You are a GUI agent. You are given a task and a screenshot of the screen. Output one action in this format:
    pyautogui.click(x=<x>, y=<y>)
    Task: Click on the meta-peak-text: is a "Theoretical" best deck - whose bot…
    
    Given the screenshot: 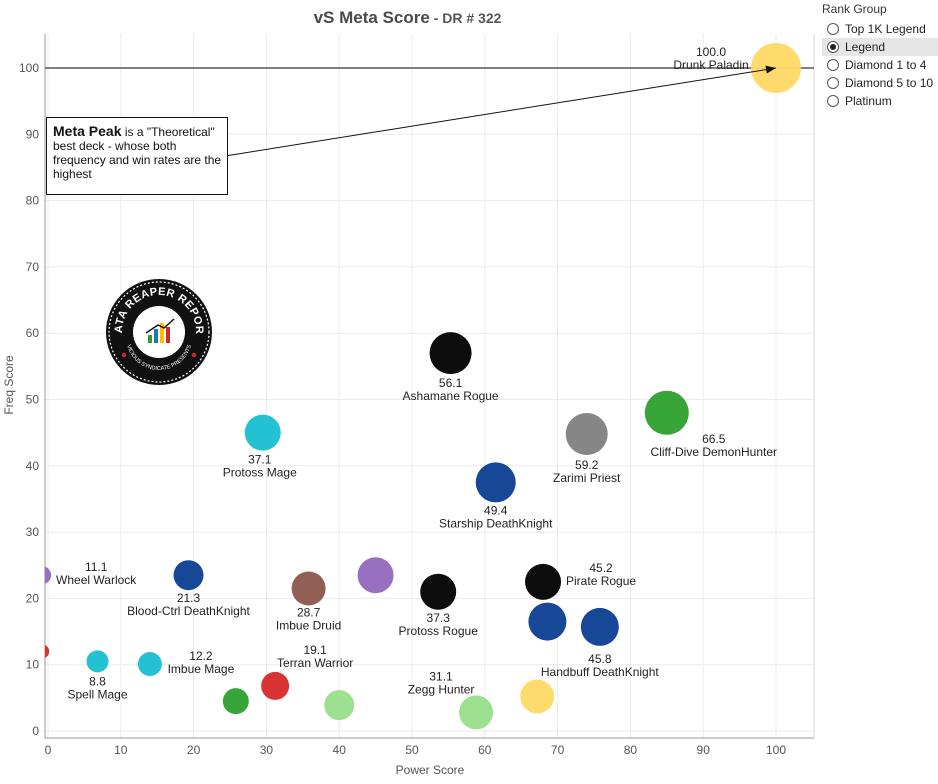 What is the action you would take?
    pyautogui.click(x=137, y=153)
    